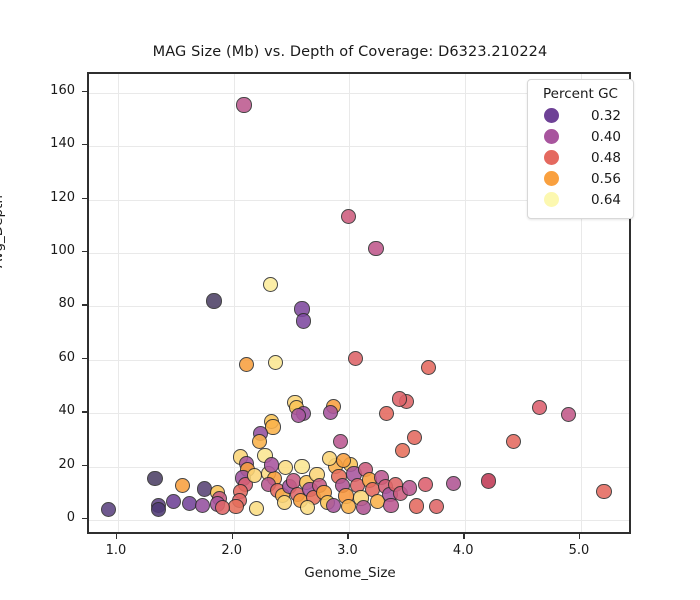 This screenshot has height=600, width=700. What do you see at coordinates (605, 136) in the screenshot?
I see `legend-item-label: 0.40` at bounding box center [605, 136].